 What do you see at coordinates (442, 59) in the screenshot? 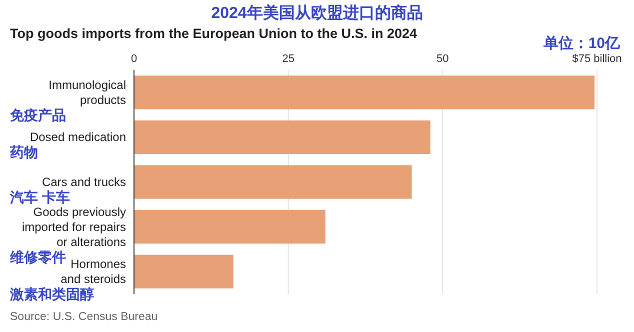
I see `x-tick-label: 50` at bounding box center [442, 59].